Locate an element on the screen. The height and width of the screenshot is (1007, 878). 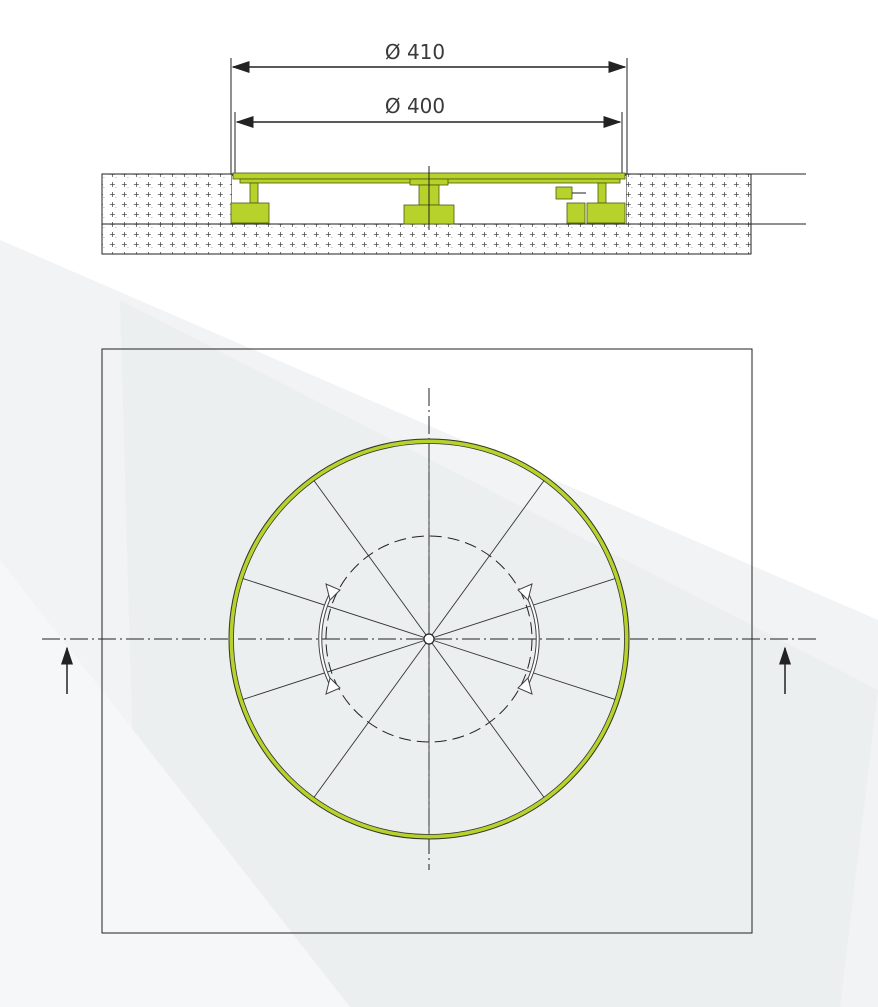
rotation-arrow-left is located at coordinates (329, 639).